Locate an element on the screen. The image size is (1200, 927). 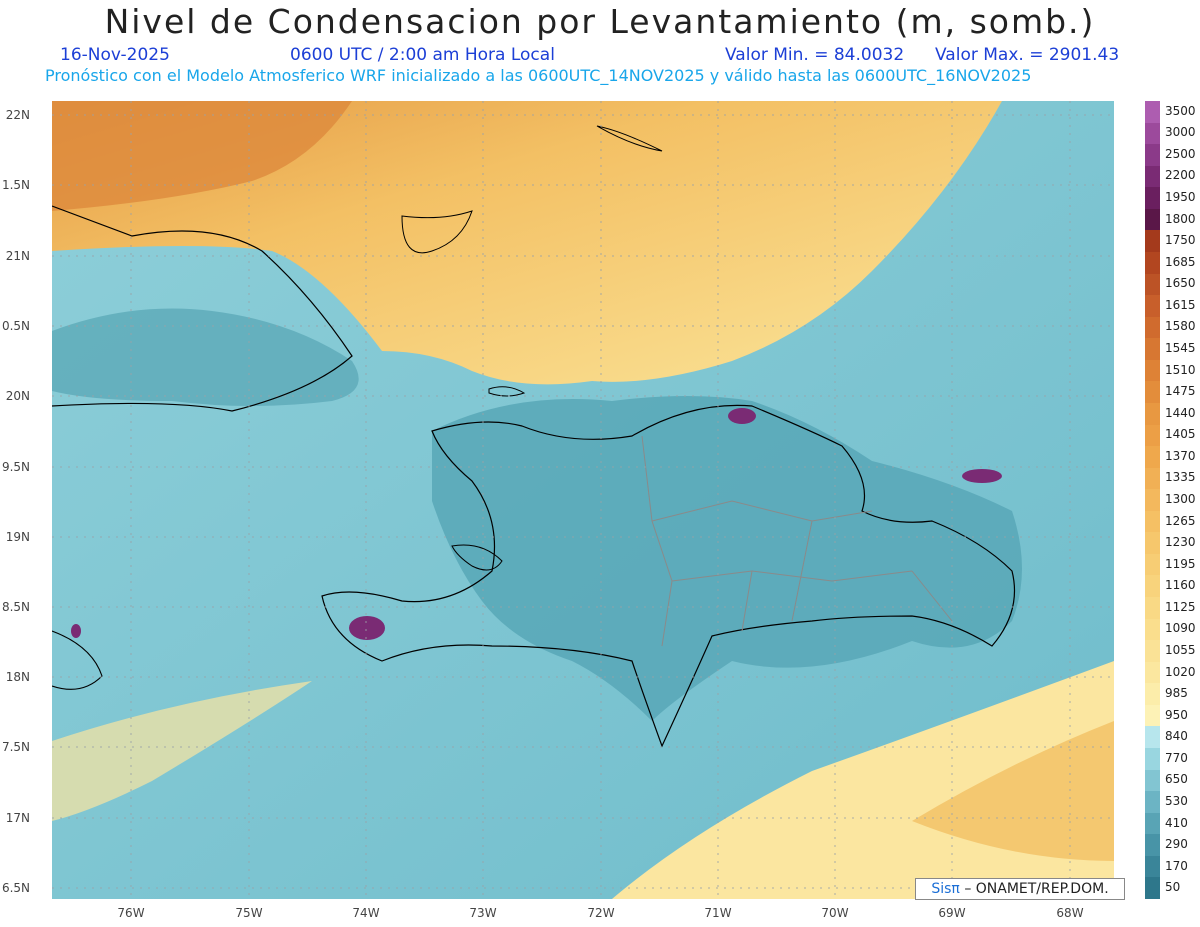
colorbar-label: 1685 is located at coordinates (1180, 261).